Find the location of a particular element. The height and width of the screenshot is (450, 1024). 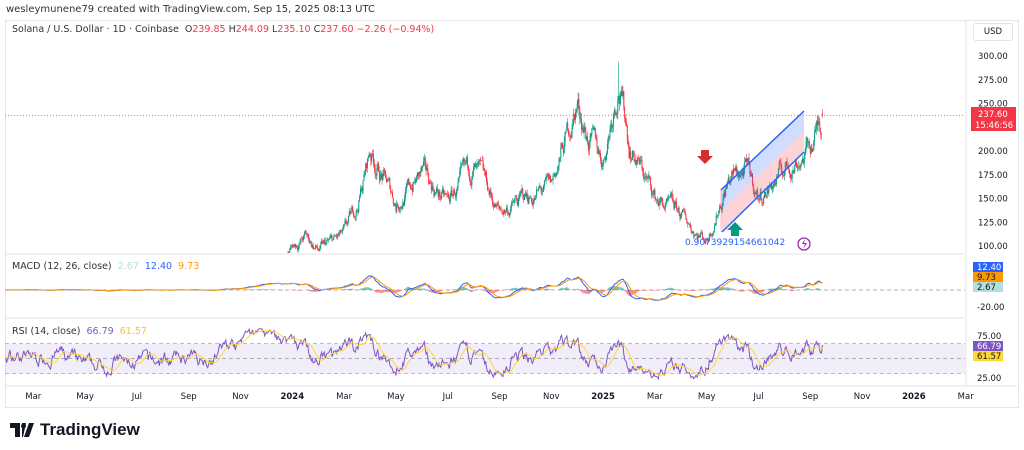

price-tick-label: 300.00 is located at coordinates (993, 57).